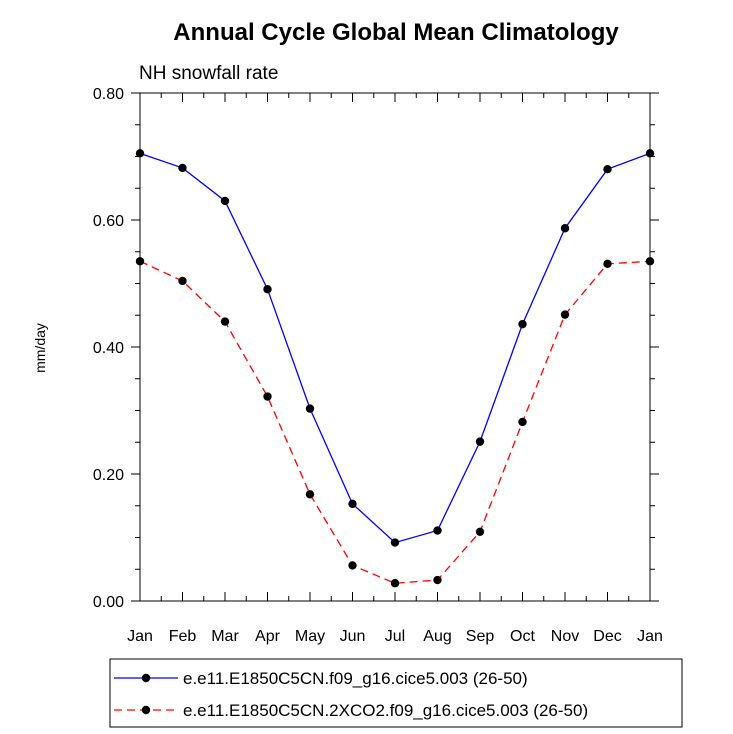 The height and width of the screenshot is (734, 733). What do you see at coordinates (522, 636) in the screenshot?
I see `x-tick-label: Oct` at bounding box center [522, 636].